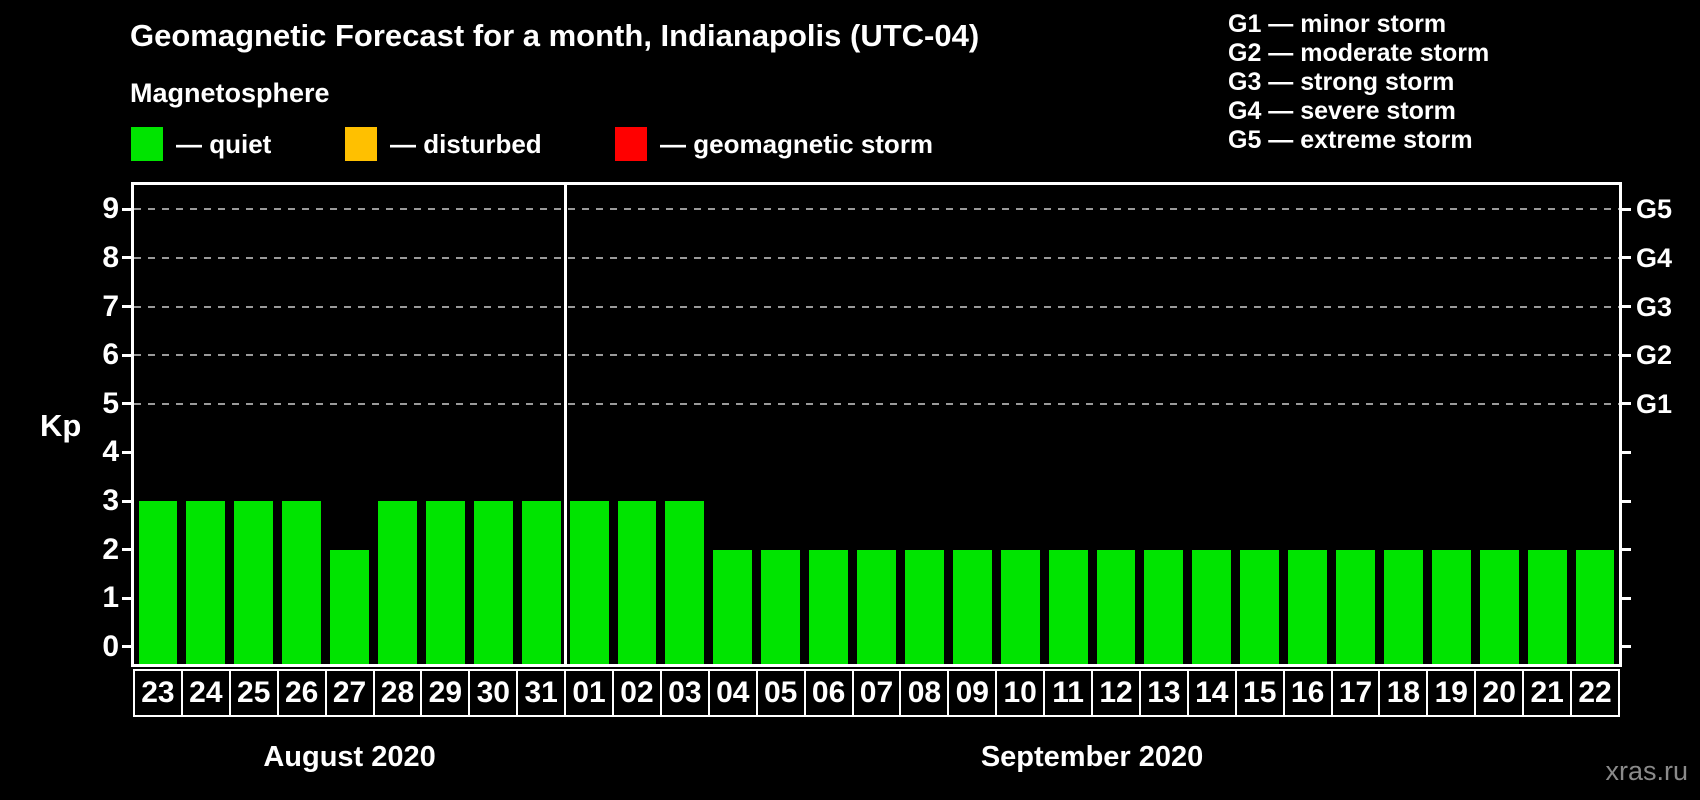 The image size is (1700, 800). What do you see at coordinates (110, 257) in the screenshot?
I see `y-tick-label: 8` at bounding box center [110, 257].